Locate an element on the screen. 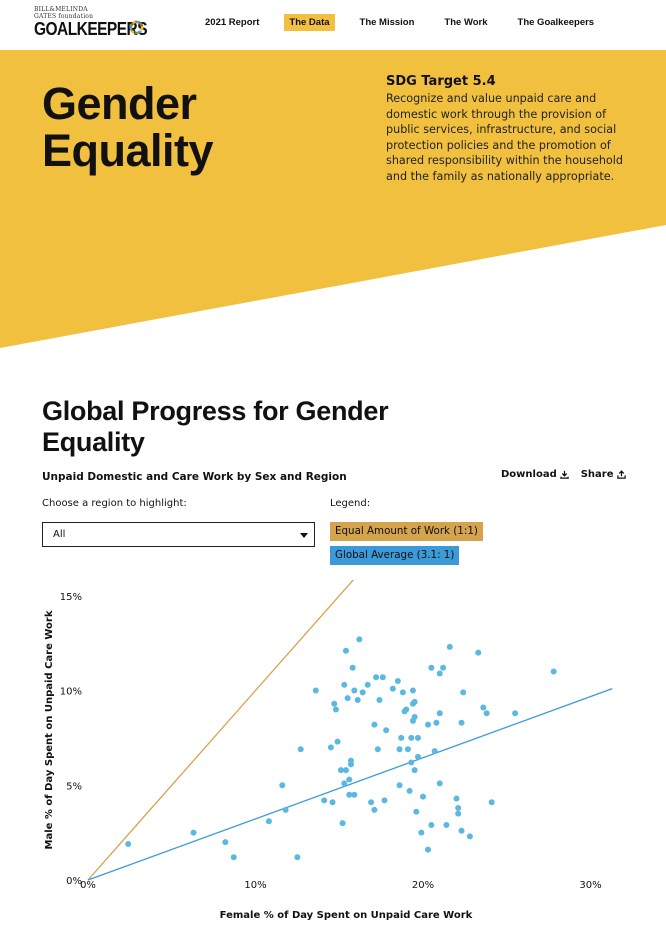  page-title: Gender Equality is located at coordinates (192, 127).